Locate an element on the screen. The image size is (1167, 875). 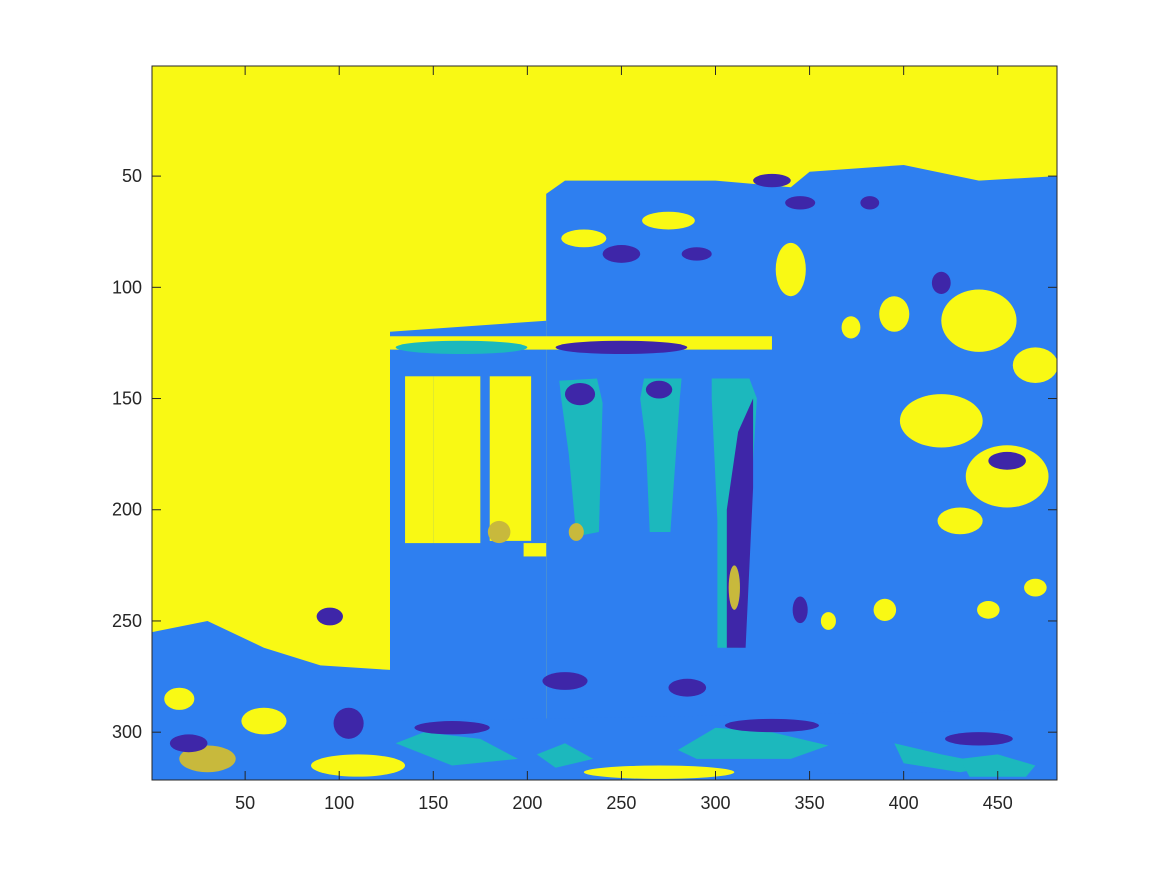
ground-left-region is located at coordinates (271, 700).